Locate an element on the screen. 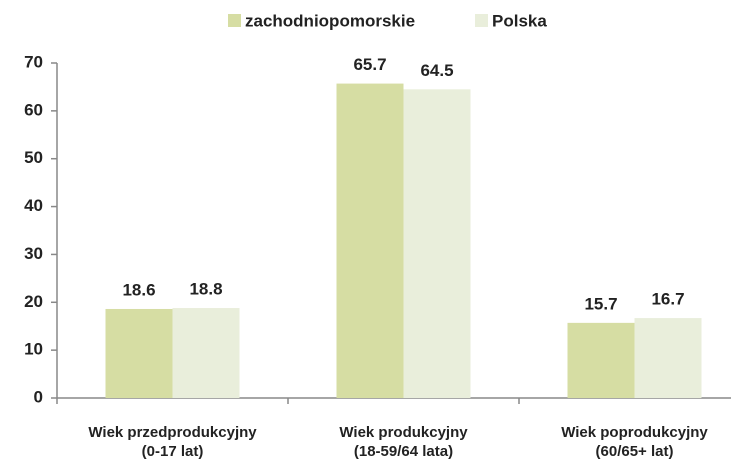 Image resolution: width=731 pixels, height=463 pixels. value-label: 64.5 is located at coordinates (436, 70).